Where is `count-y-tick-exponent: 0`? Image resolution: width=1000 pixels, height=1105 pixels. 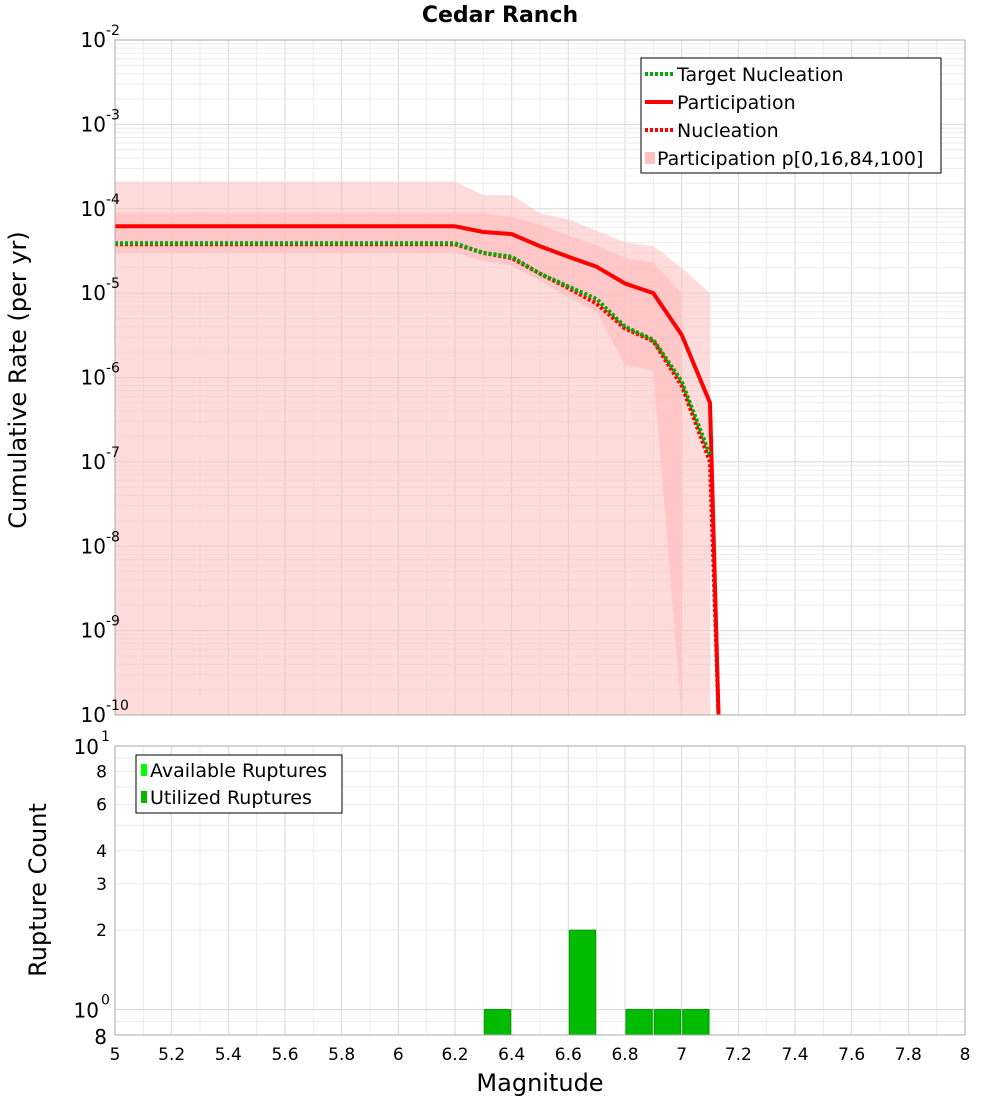
count-y-tick-exponent: 0 is located at coordinates (105, 1000).